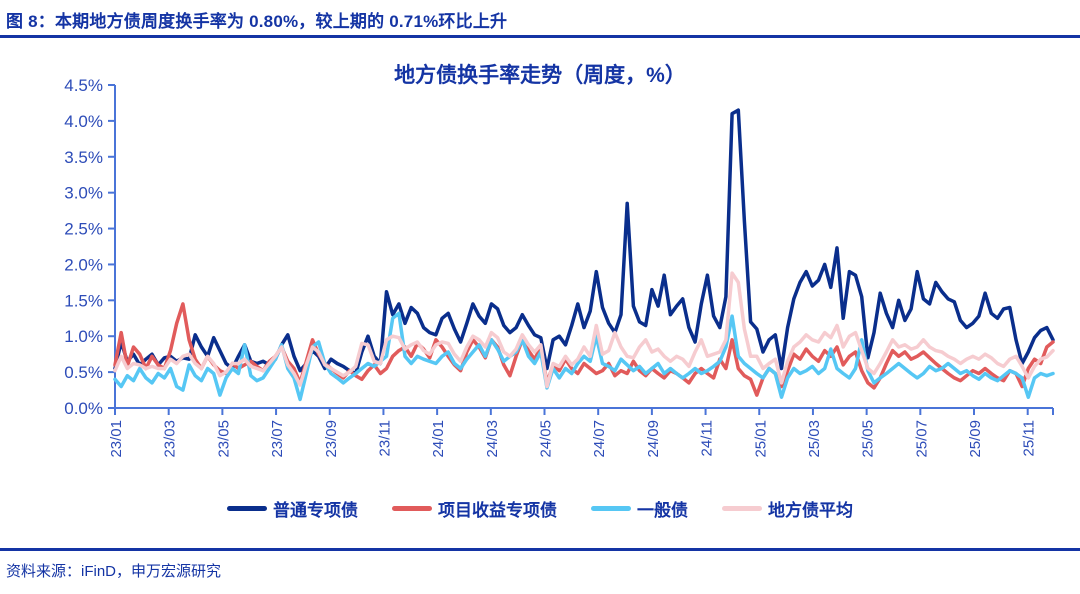 This screenshot has width=1080, height=594. I want to click on legend-item: 项目收益专项债, so click(474, 508).